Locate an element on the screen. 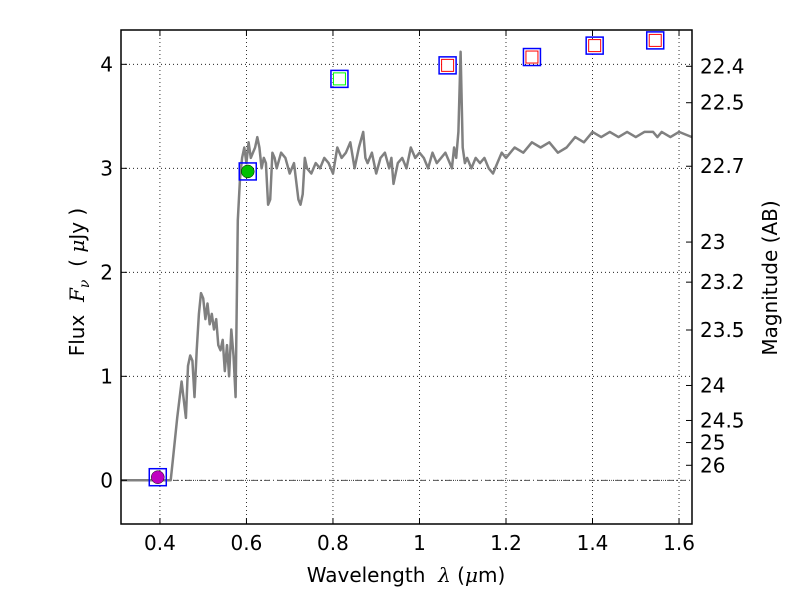 This screenshot has height=600, width=800. x-tick-label: 1.6 is located at coordinates (679, 543).